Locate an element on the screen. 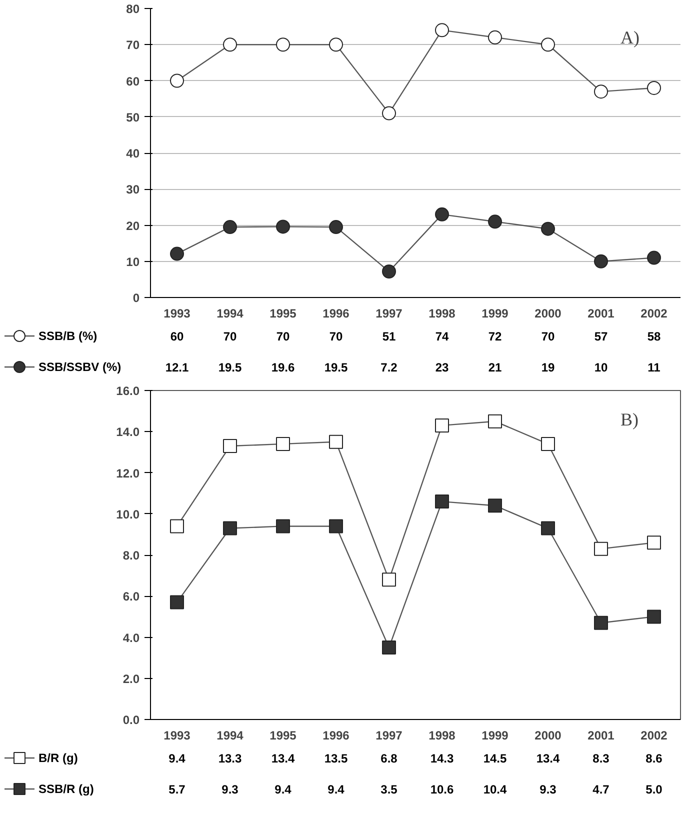 Image resolution: width=688 pixels, height=821 pixels. data-label: 13.3 is located at coordinates (230, 759).